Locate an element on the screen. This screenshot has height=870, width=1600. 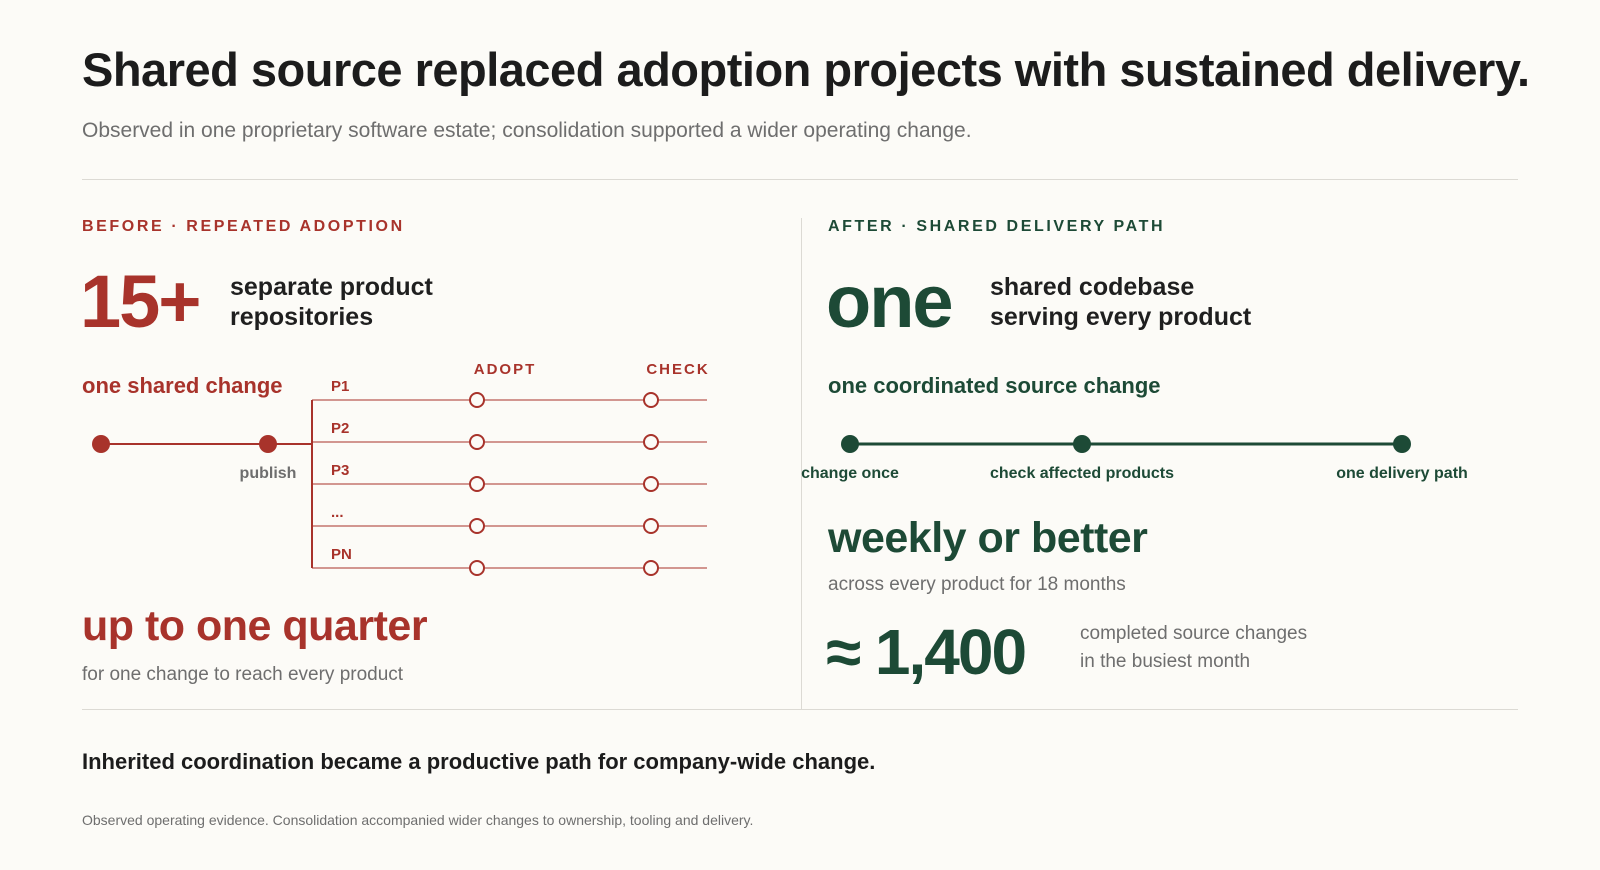
before-publish-dot is located at coordinates (268, 444).